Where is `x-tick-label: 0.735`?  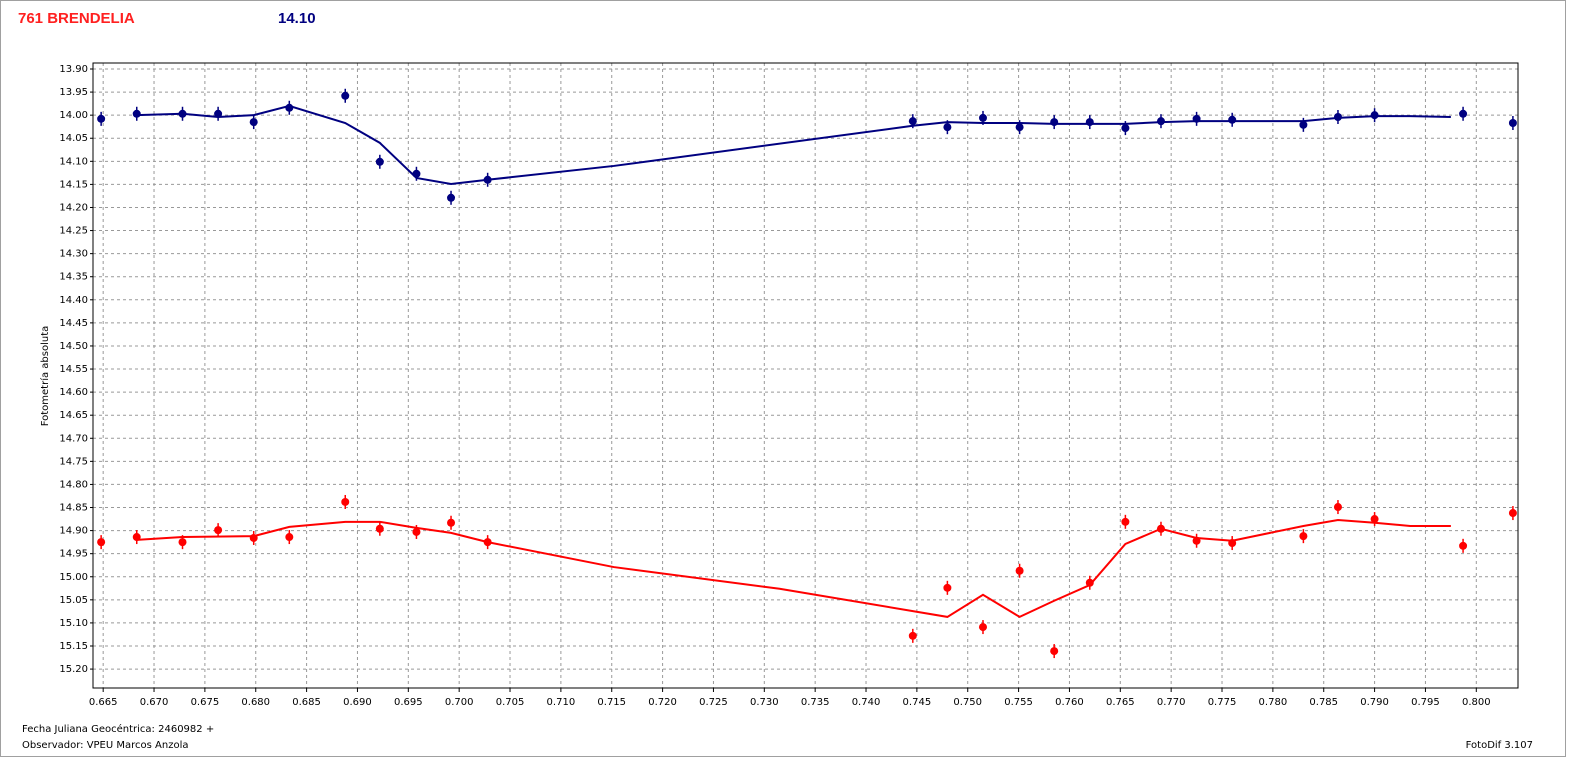
x-tick-label: 0.735 is located at coordinates (815, 702).